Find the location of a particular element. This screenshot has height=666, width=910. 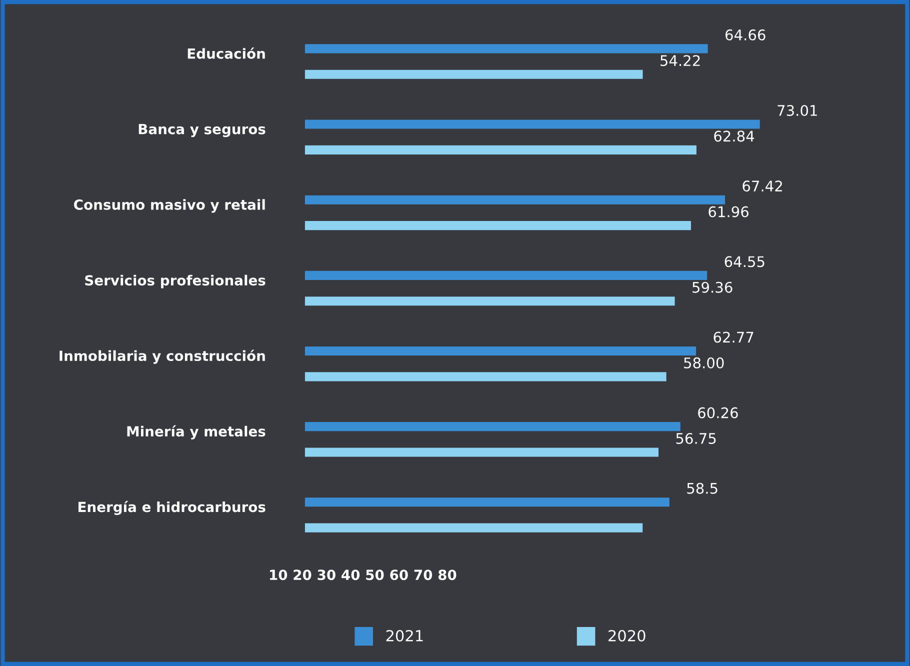

data-label: 62.84 is located at coordinates (734, 136).